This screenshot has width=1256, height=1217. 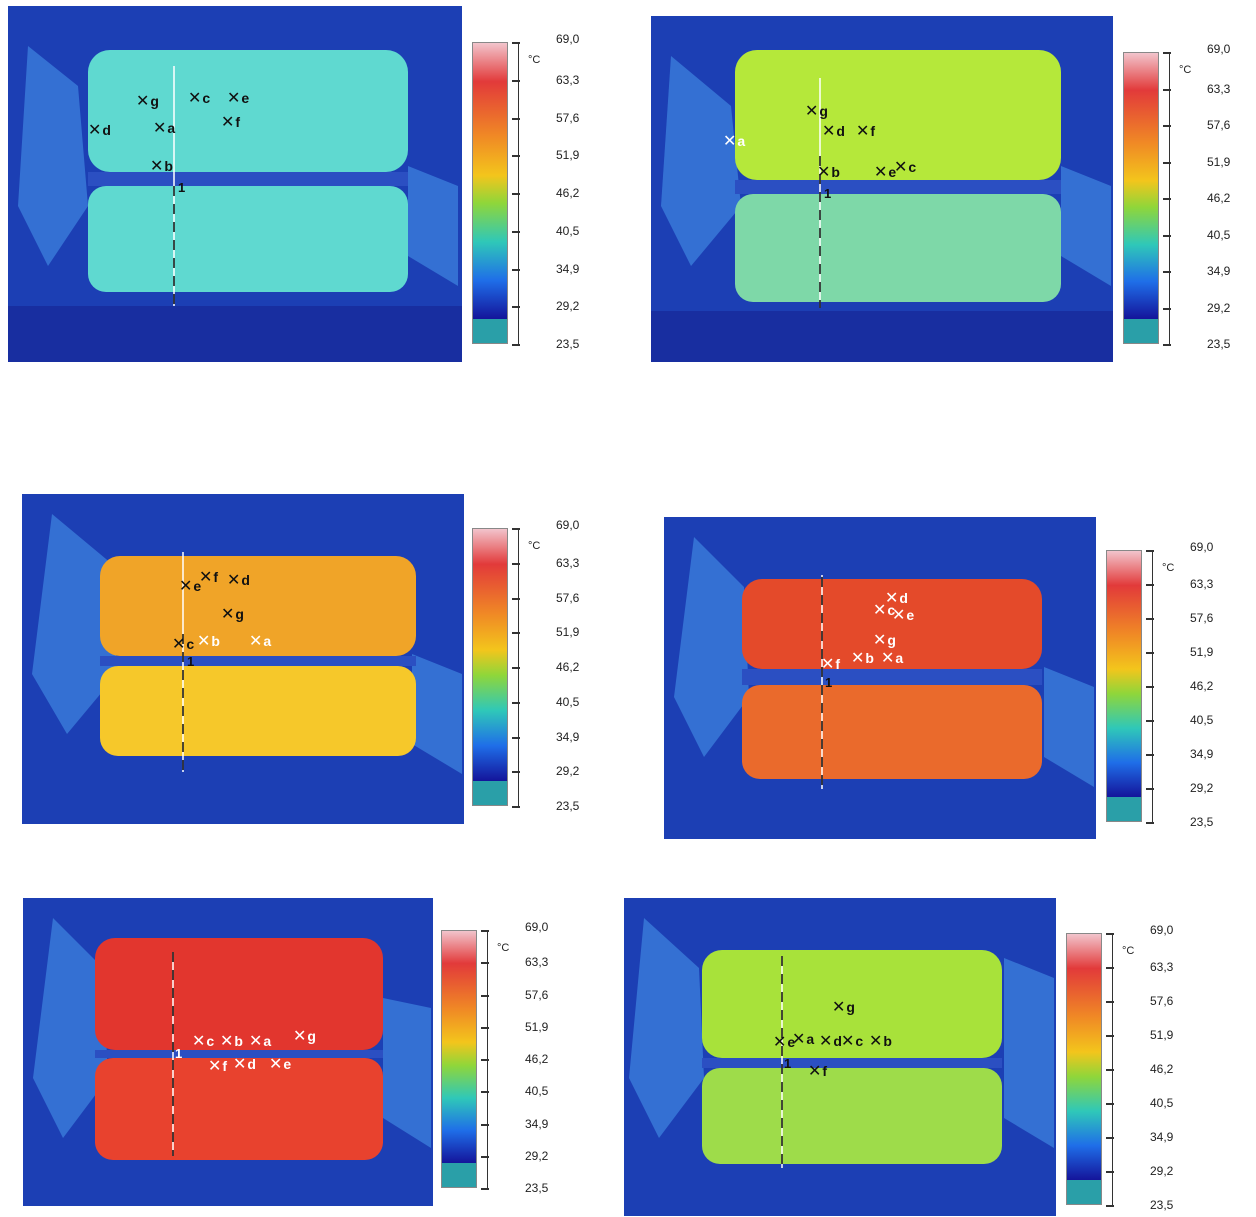 What do you see at coordinates (244, 1064) in the screenshot?
I see `marker-d: ✕d` at bounding box center [244, 1064].